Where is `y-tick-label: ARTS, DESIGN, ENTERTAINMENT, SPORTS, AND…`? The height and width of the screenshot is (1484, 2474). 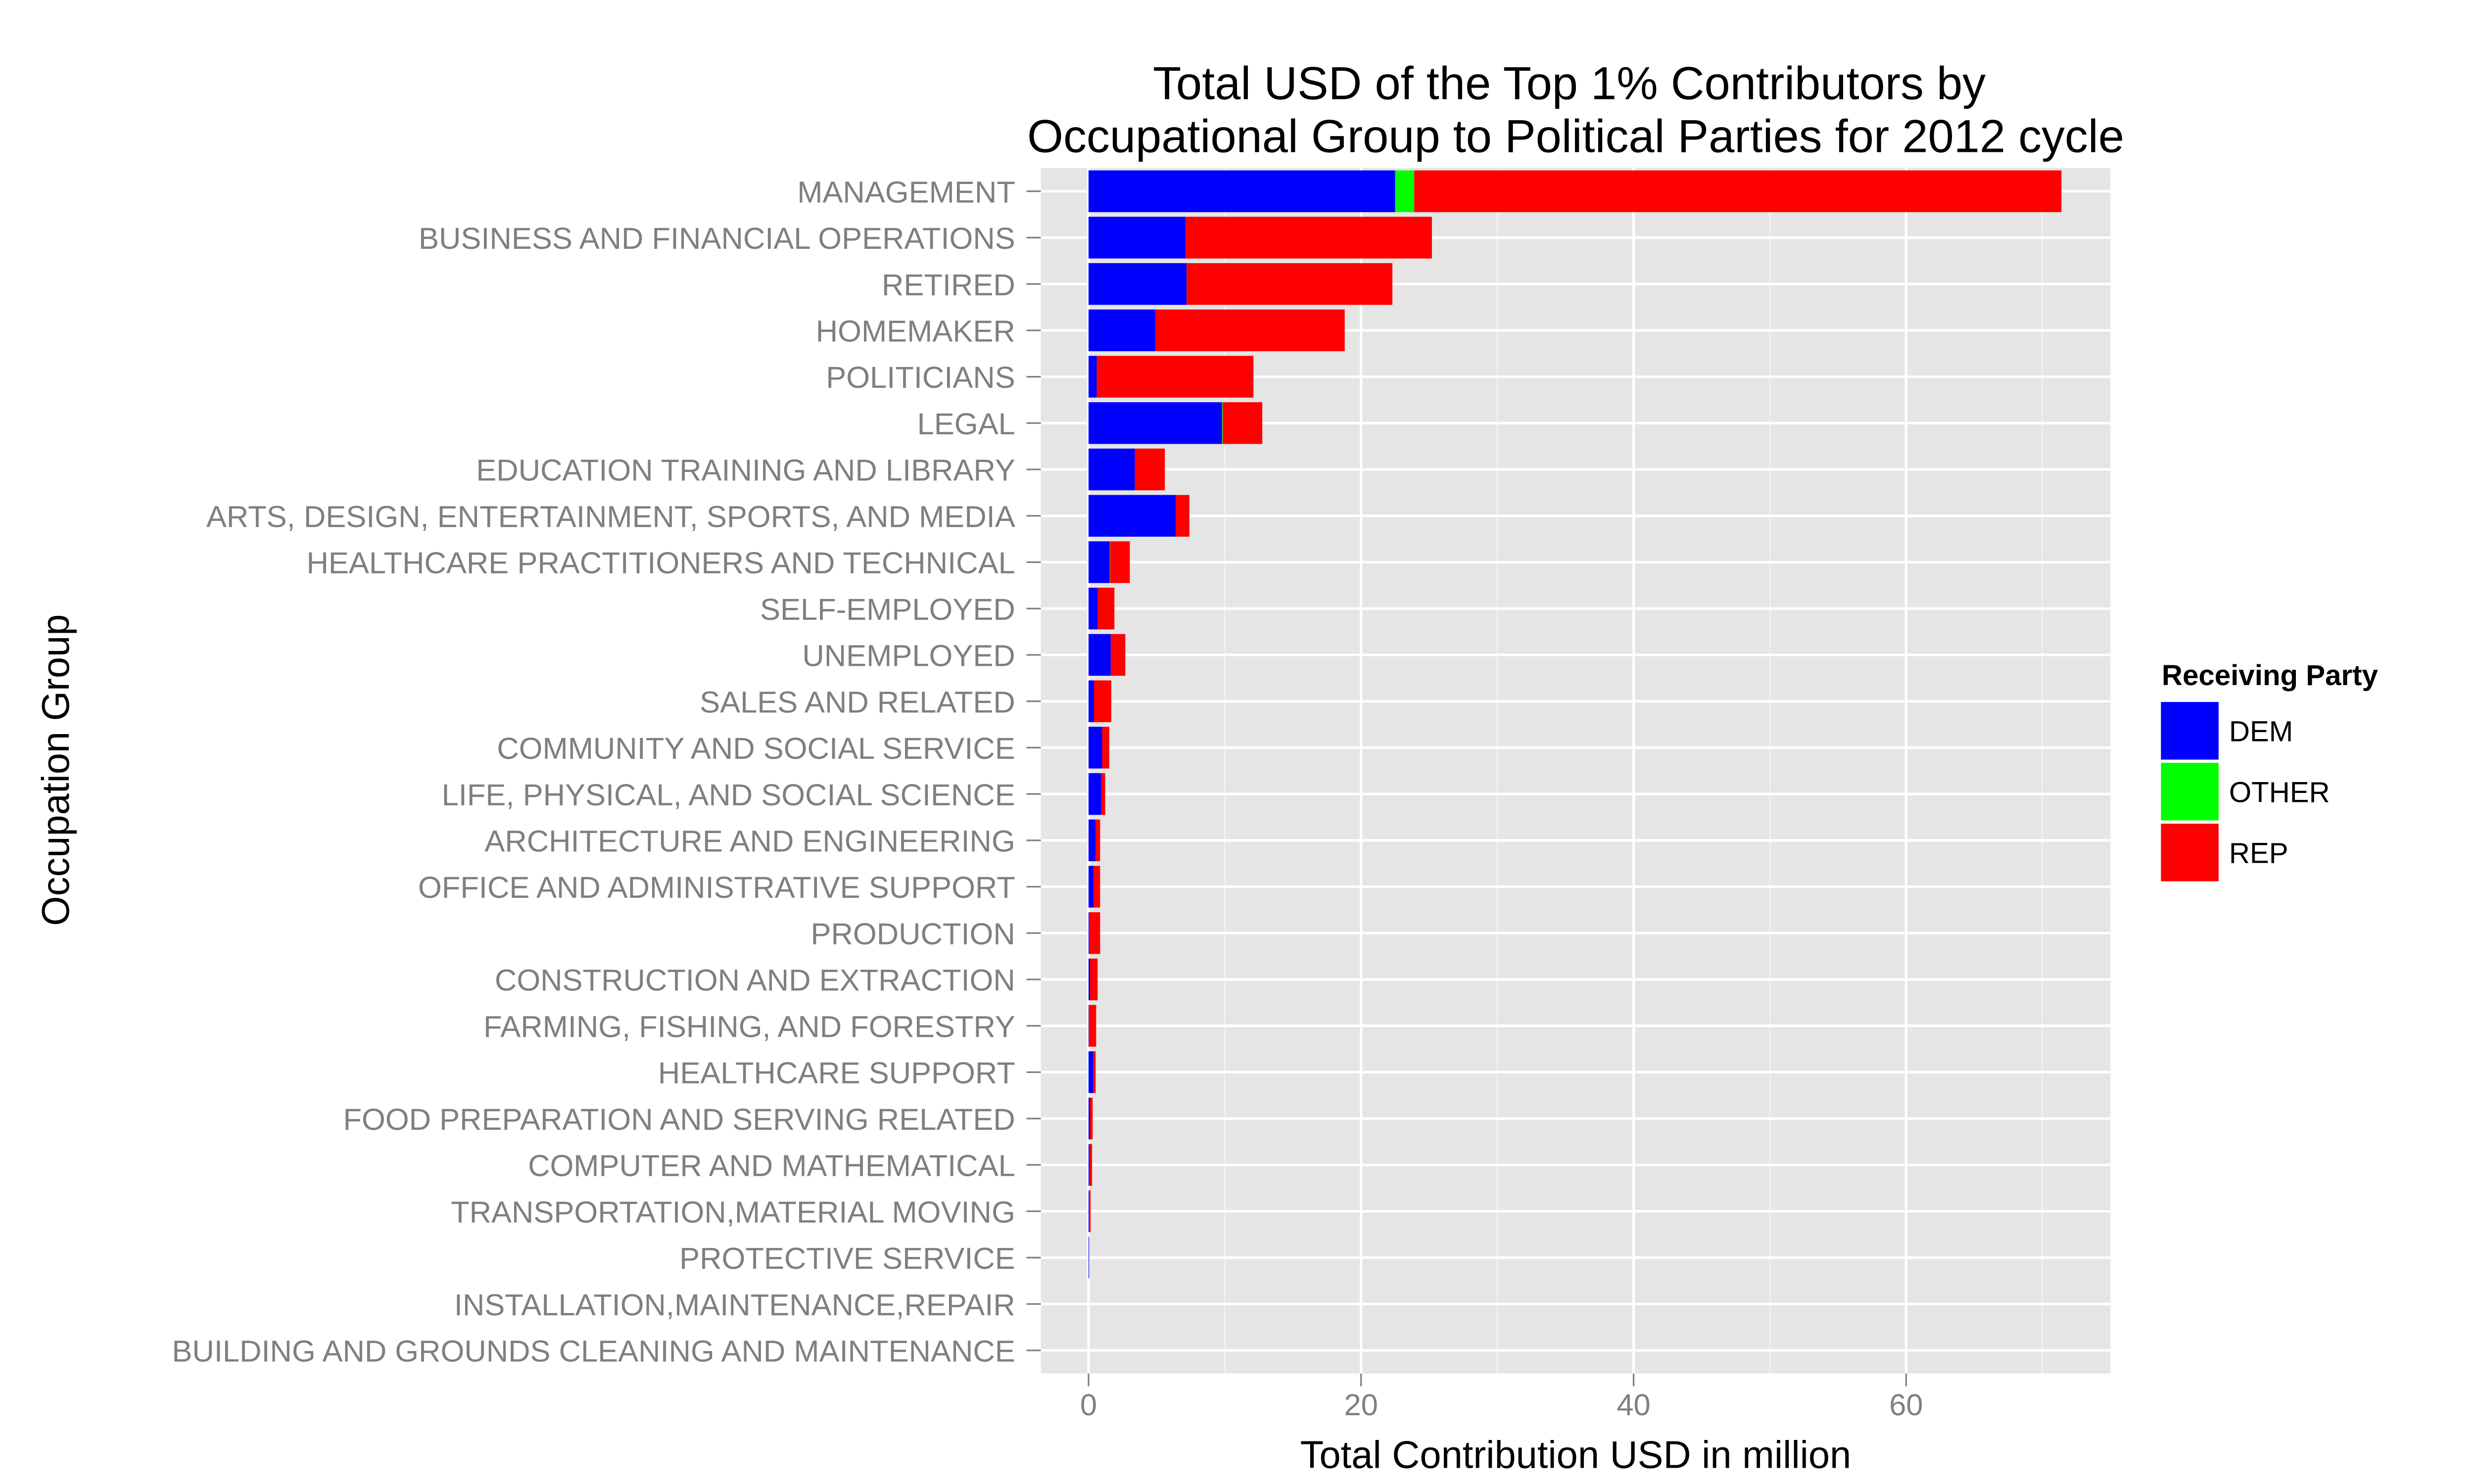
y-tick-label: ARTS, DESIGN, ENTERTAINMENT, SPORTS, AND… is located at coordinates (610, 517).